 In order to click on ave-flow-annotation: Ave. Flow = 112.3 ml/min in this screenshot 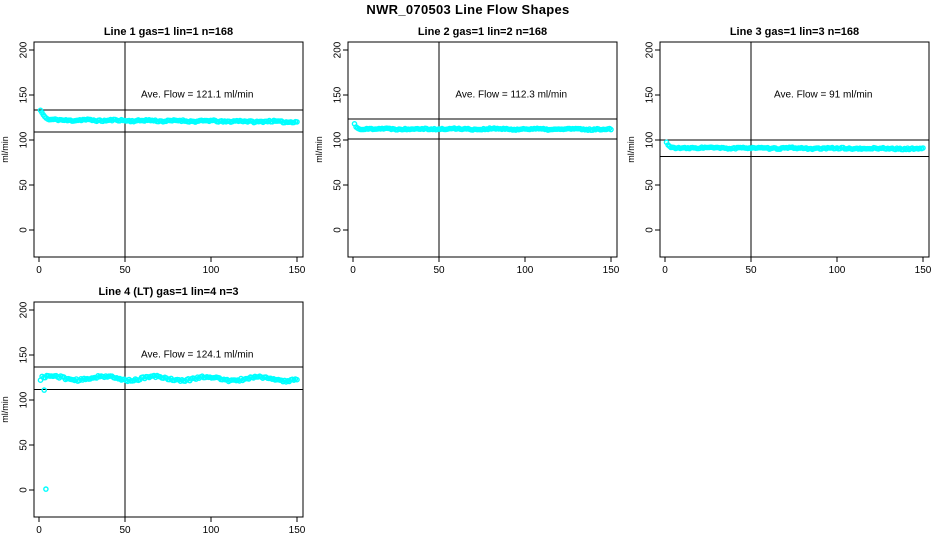, I will do `click(511, 95)`.